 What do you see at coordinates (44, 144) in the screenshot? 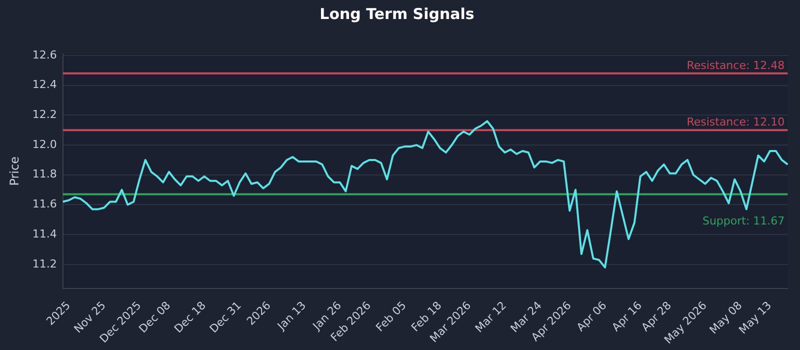
I see `y-tick-label: 12.0` at bounding box center [44, 144].